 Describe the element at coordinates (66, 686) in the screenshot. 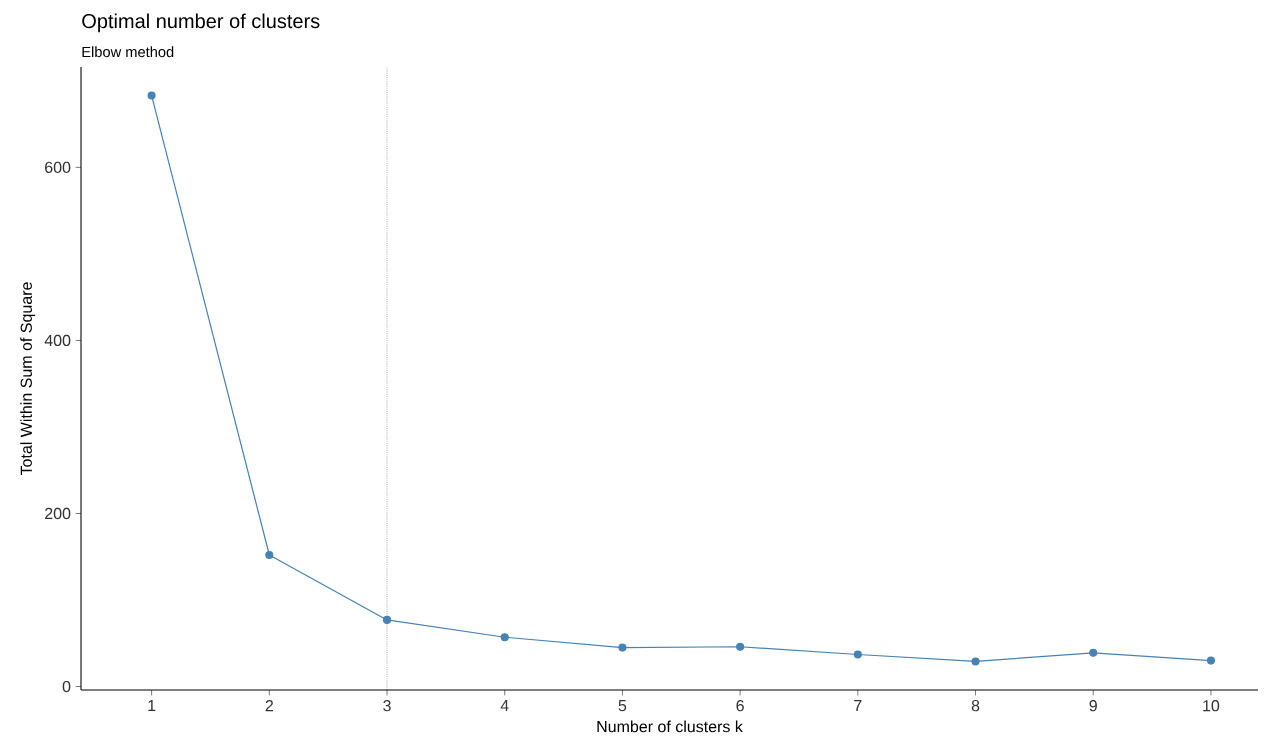

I see `y-tick-label: 0` at that location.